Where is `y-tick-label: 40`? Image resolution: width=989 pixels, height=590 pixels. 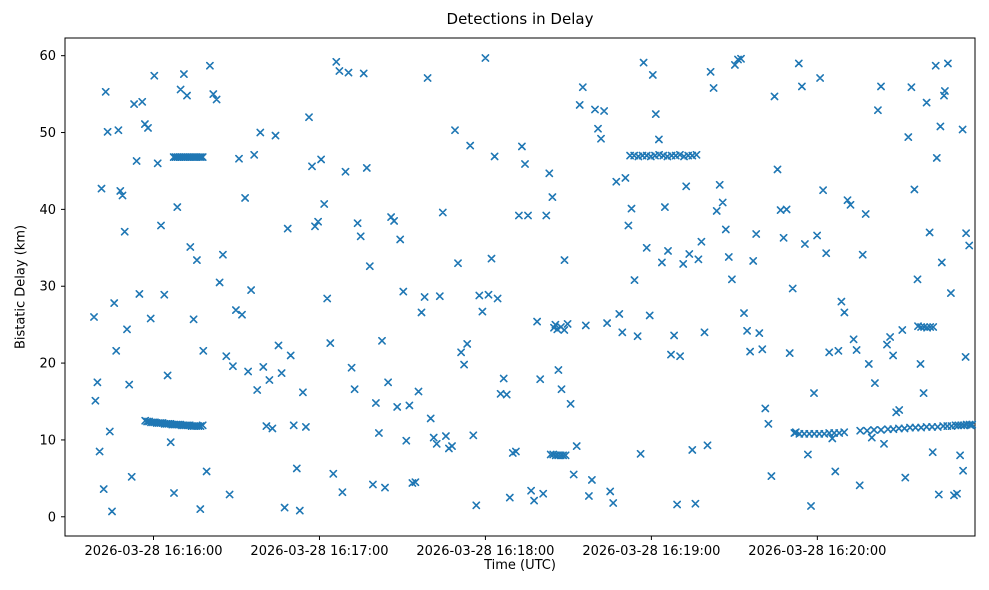
y-tick-label: 40 is located at coordinates (47, 210).